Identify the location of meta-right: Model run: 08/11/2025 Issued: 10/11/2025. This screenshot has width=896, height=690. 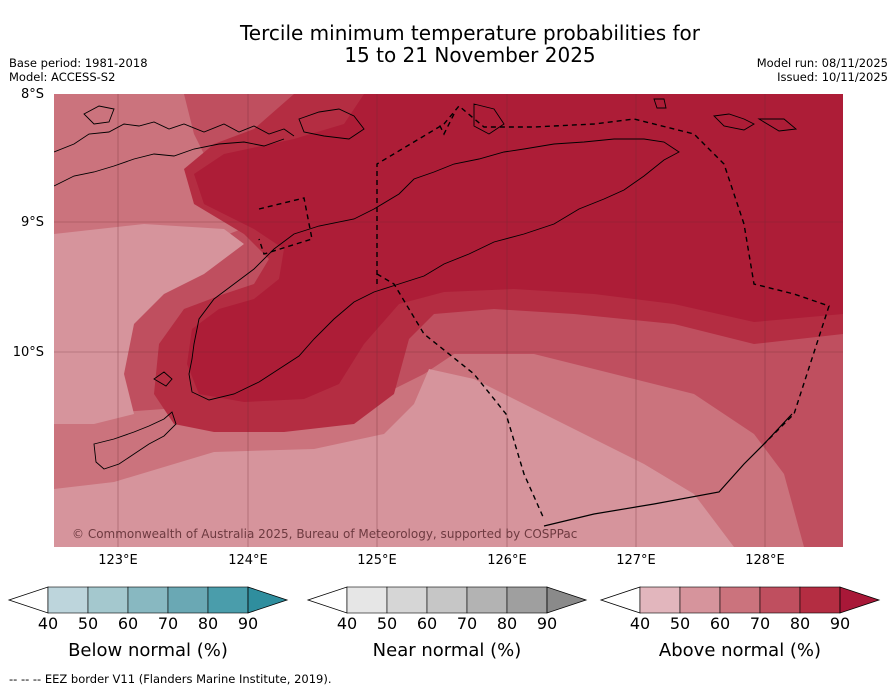
(822, 70).